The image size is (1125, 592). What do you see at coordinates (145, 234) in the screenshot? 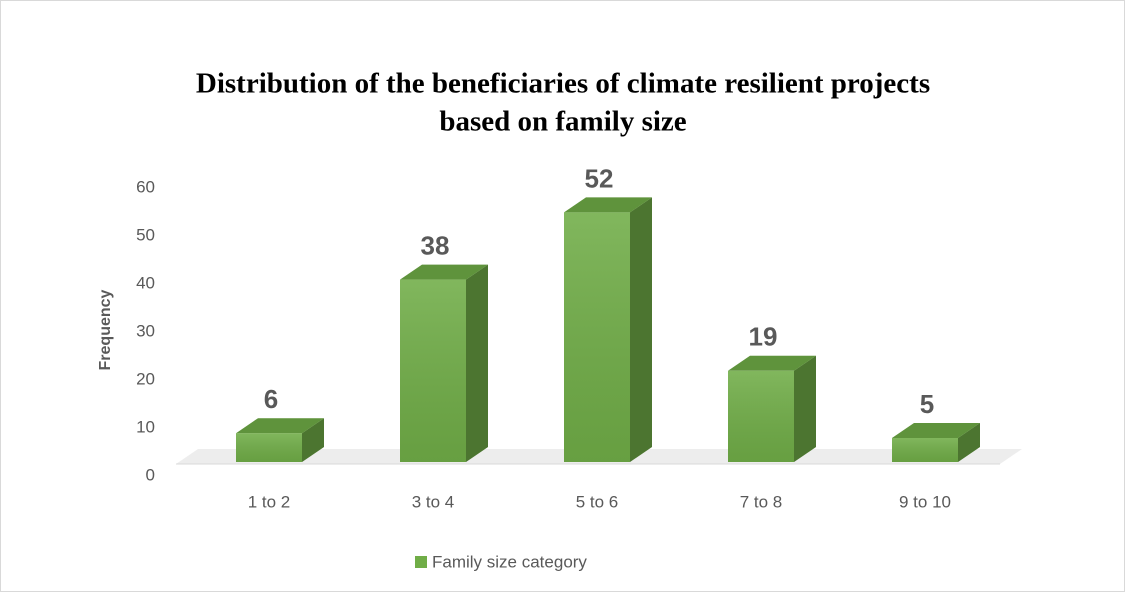
I see `y-tick-label: 50` at bounding box center [145, 234].